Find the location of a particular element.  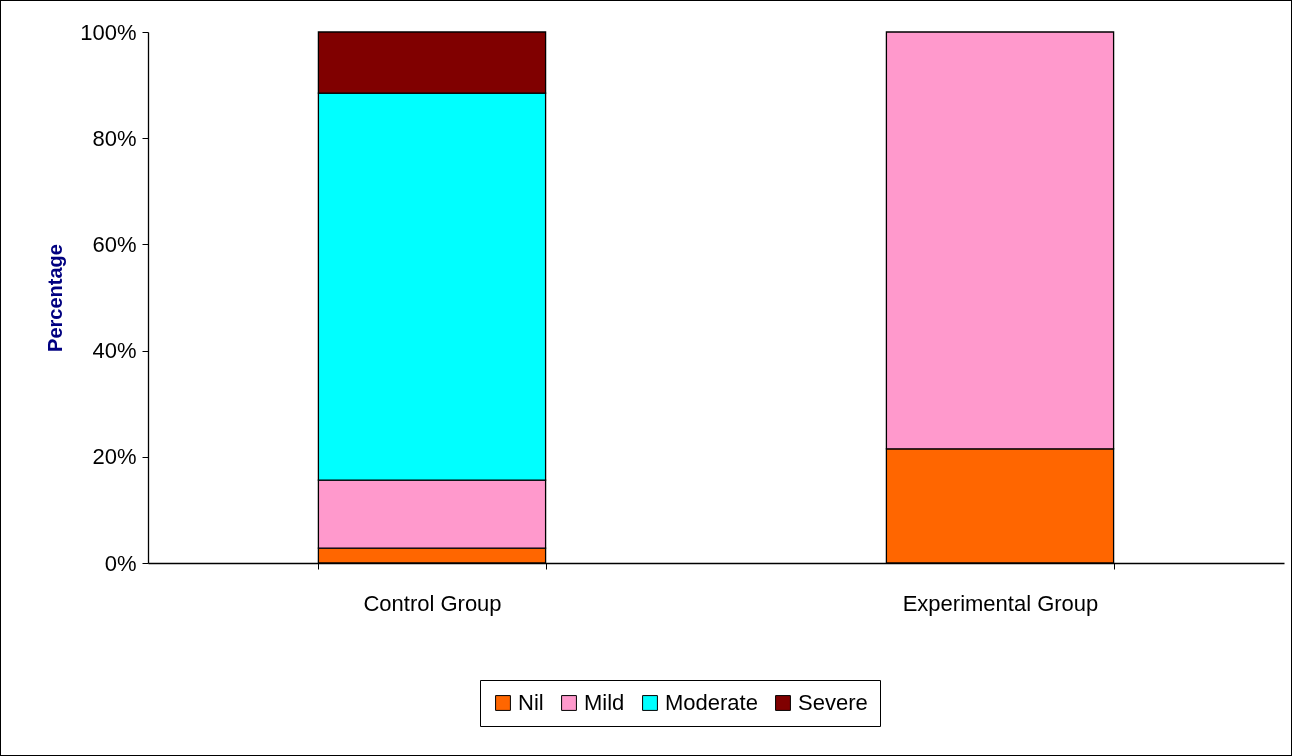

legend-label: Severe is located at coordinates (833, 702).